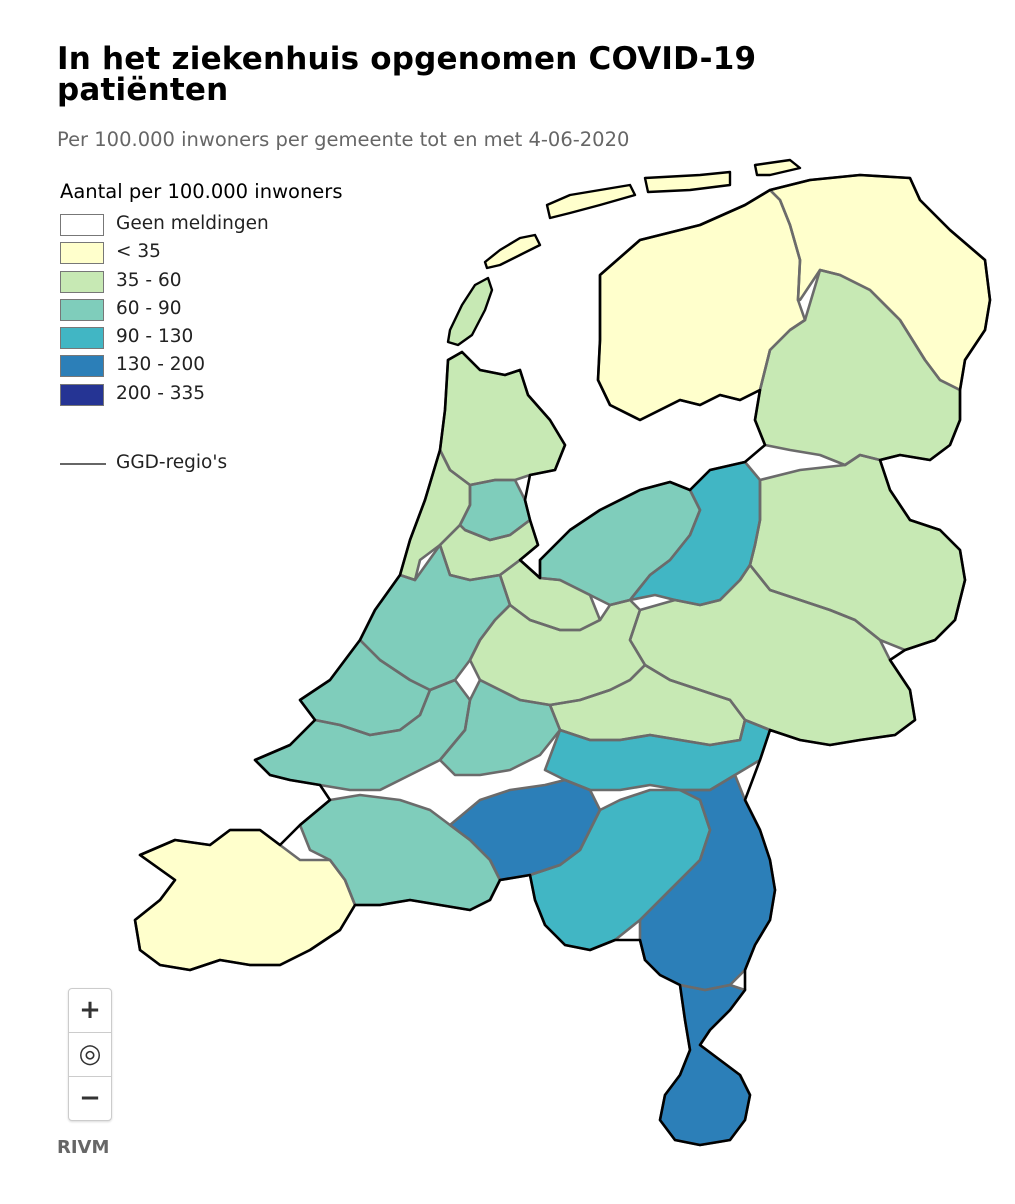  I want to click on legend-title: Aantal per 100.000 inwoners, so click(201, 191).